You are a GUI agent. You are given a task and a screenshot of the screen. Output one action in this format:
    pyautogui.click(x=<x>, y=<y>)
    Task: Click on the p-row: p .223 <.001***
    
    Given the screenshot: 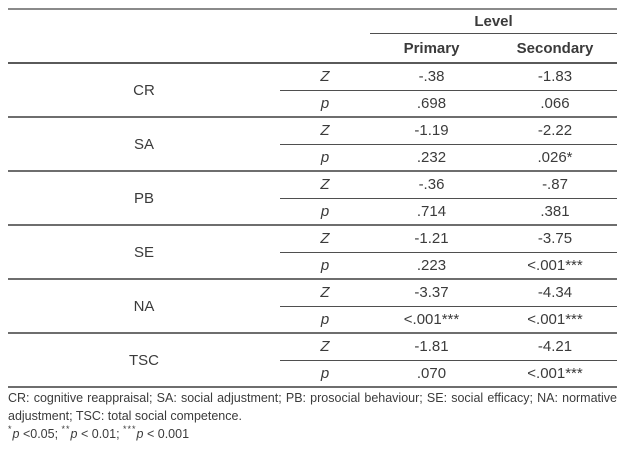 What is the action you would take?
    pyautogui.click(x=448, y=266)
    